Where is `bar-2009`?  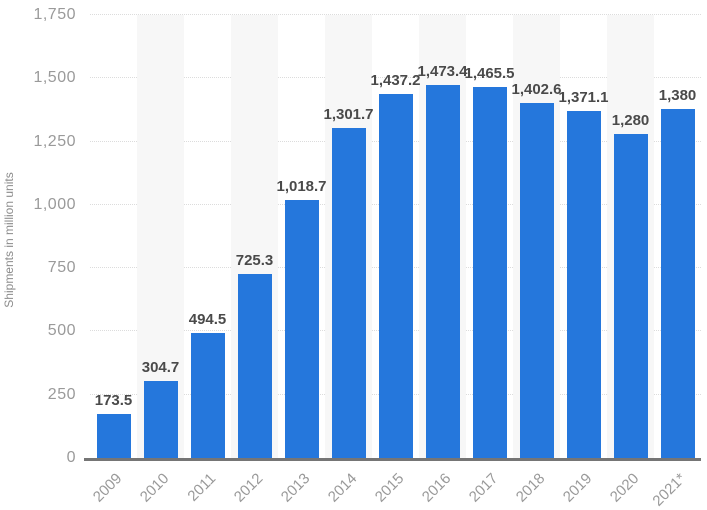 bar-2009 is located at coordinates (113, 436).